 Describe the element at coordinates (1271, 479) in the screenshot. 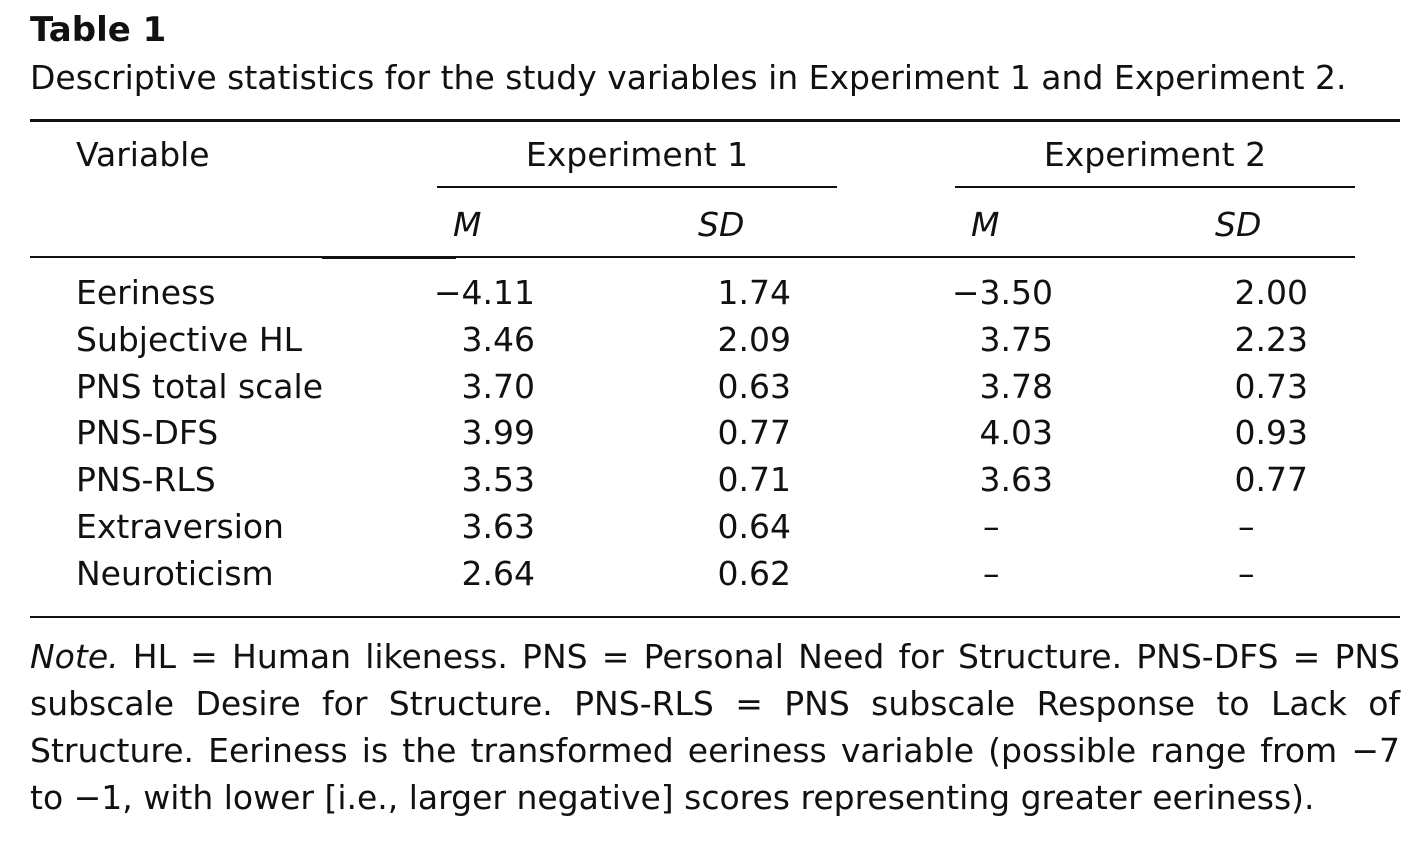

I see `cell-exp2-sd: 0.77` at that location.